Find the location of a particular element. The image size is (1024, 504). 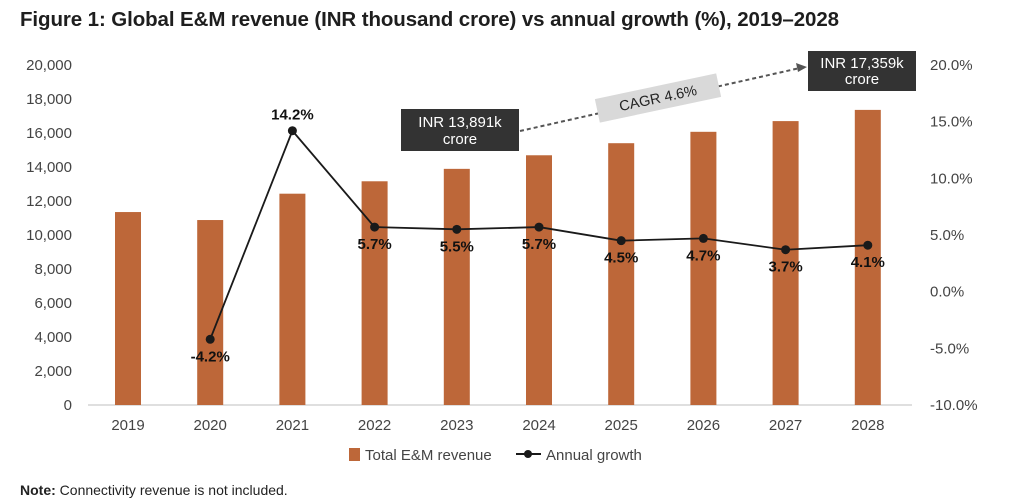

legend-bar-swatch is located at coordinates (354, 454).